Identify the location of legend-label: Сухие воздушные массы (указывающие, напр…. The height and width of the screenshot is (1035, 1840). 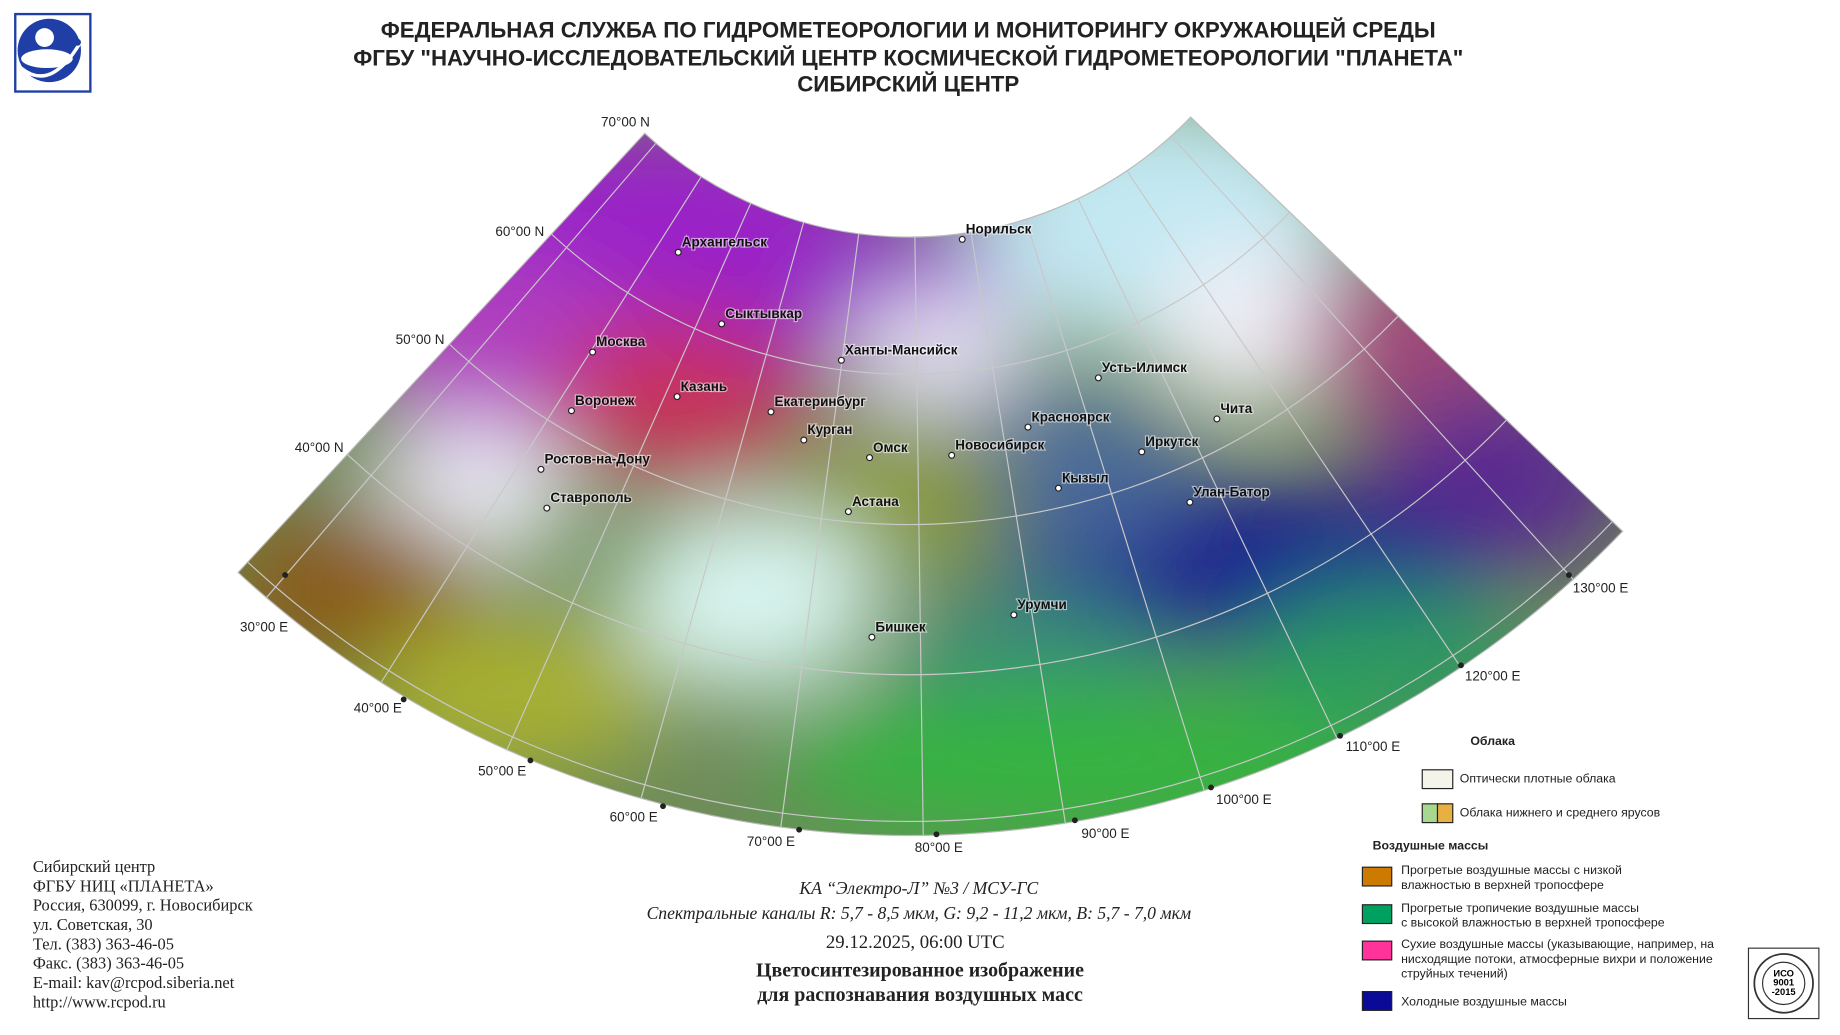
(1557, 944).